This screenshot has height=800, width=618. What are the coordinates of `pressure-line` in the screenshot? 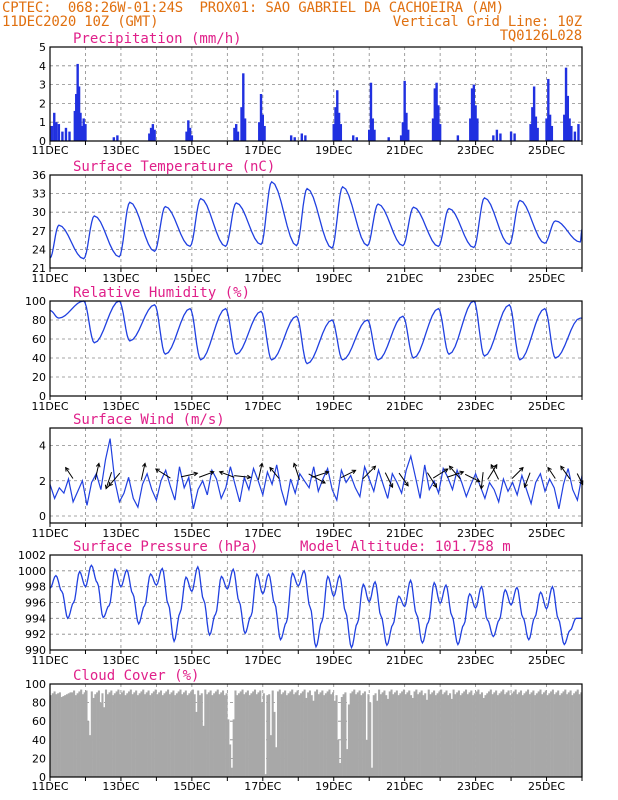 It's located at (315, 607).